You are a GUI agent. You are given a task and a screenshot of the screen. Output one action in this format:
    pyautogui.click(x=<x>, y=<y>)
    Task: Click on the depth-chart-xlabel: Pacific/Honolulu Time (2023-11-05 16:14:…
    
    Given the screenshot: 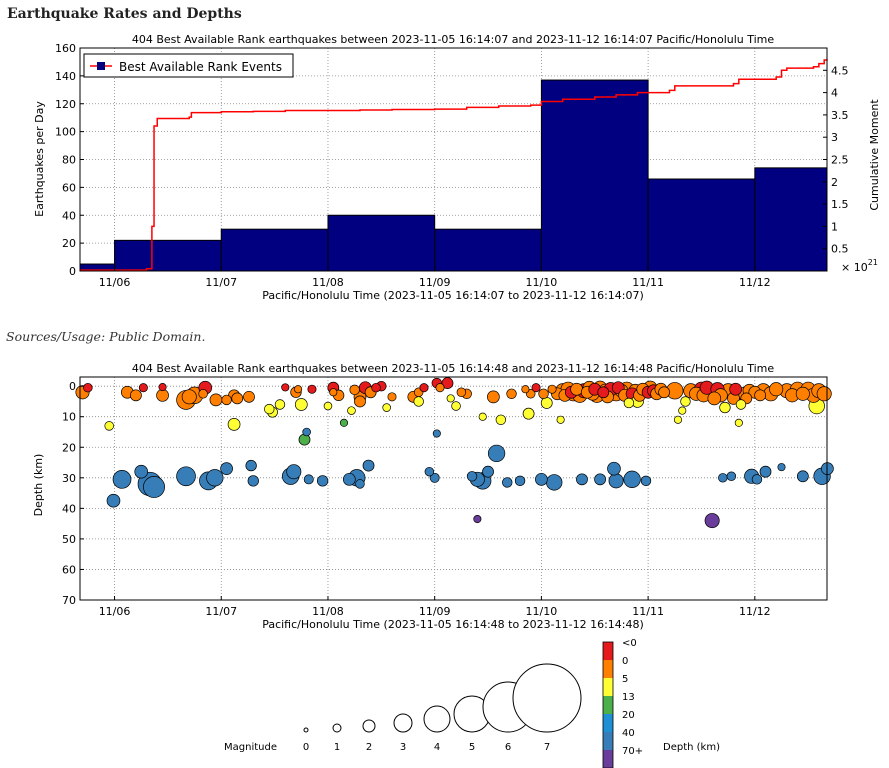 What is the action you would take?
    pyautogui.click(x=453, y=624)
    